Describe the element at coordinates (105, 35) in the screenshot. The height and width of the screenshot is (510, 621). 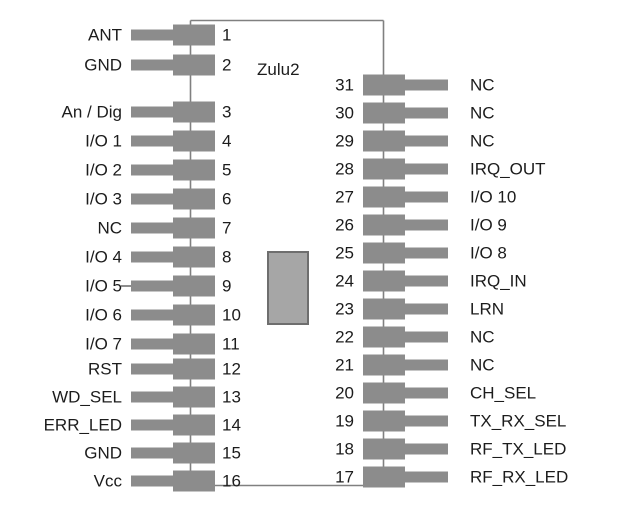
I see `pin-name-1: ANT` at that location.